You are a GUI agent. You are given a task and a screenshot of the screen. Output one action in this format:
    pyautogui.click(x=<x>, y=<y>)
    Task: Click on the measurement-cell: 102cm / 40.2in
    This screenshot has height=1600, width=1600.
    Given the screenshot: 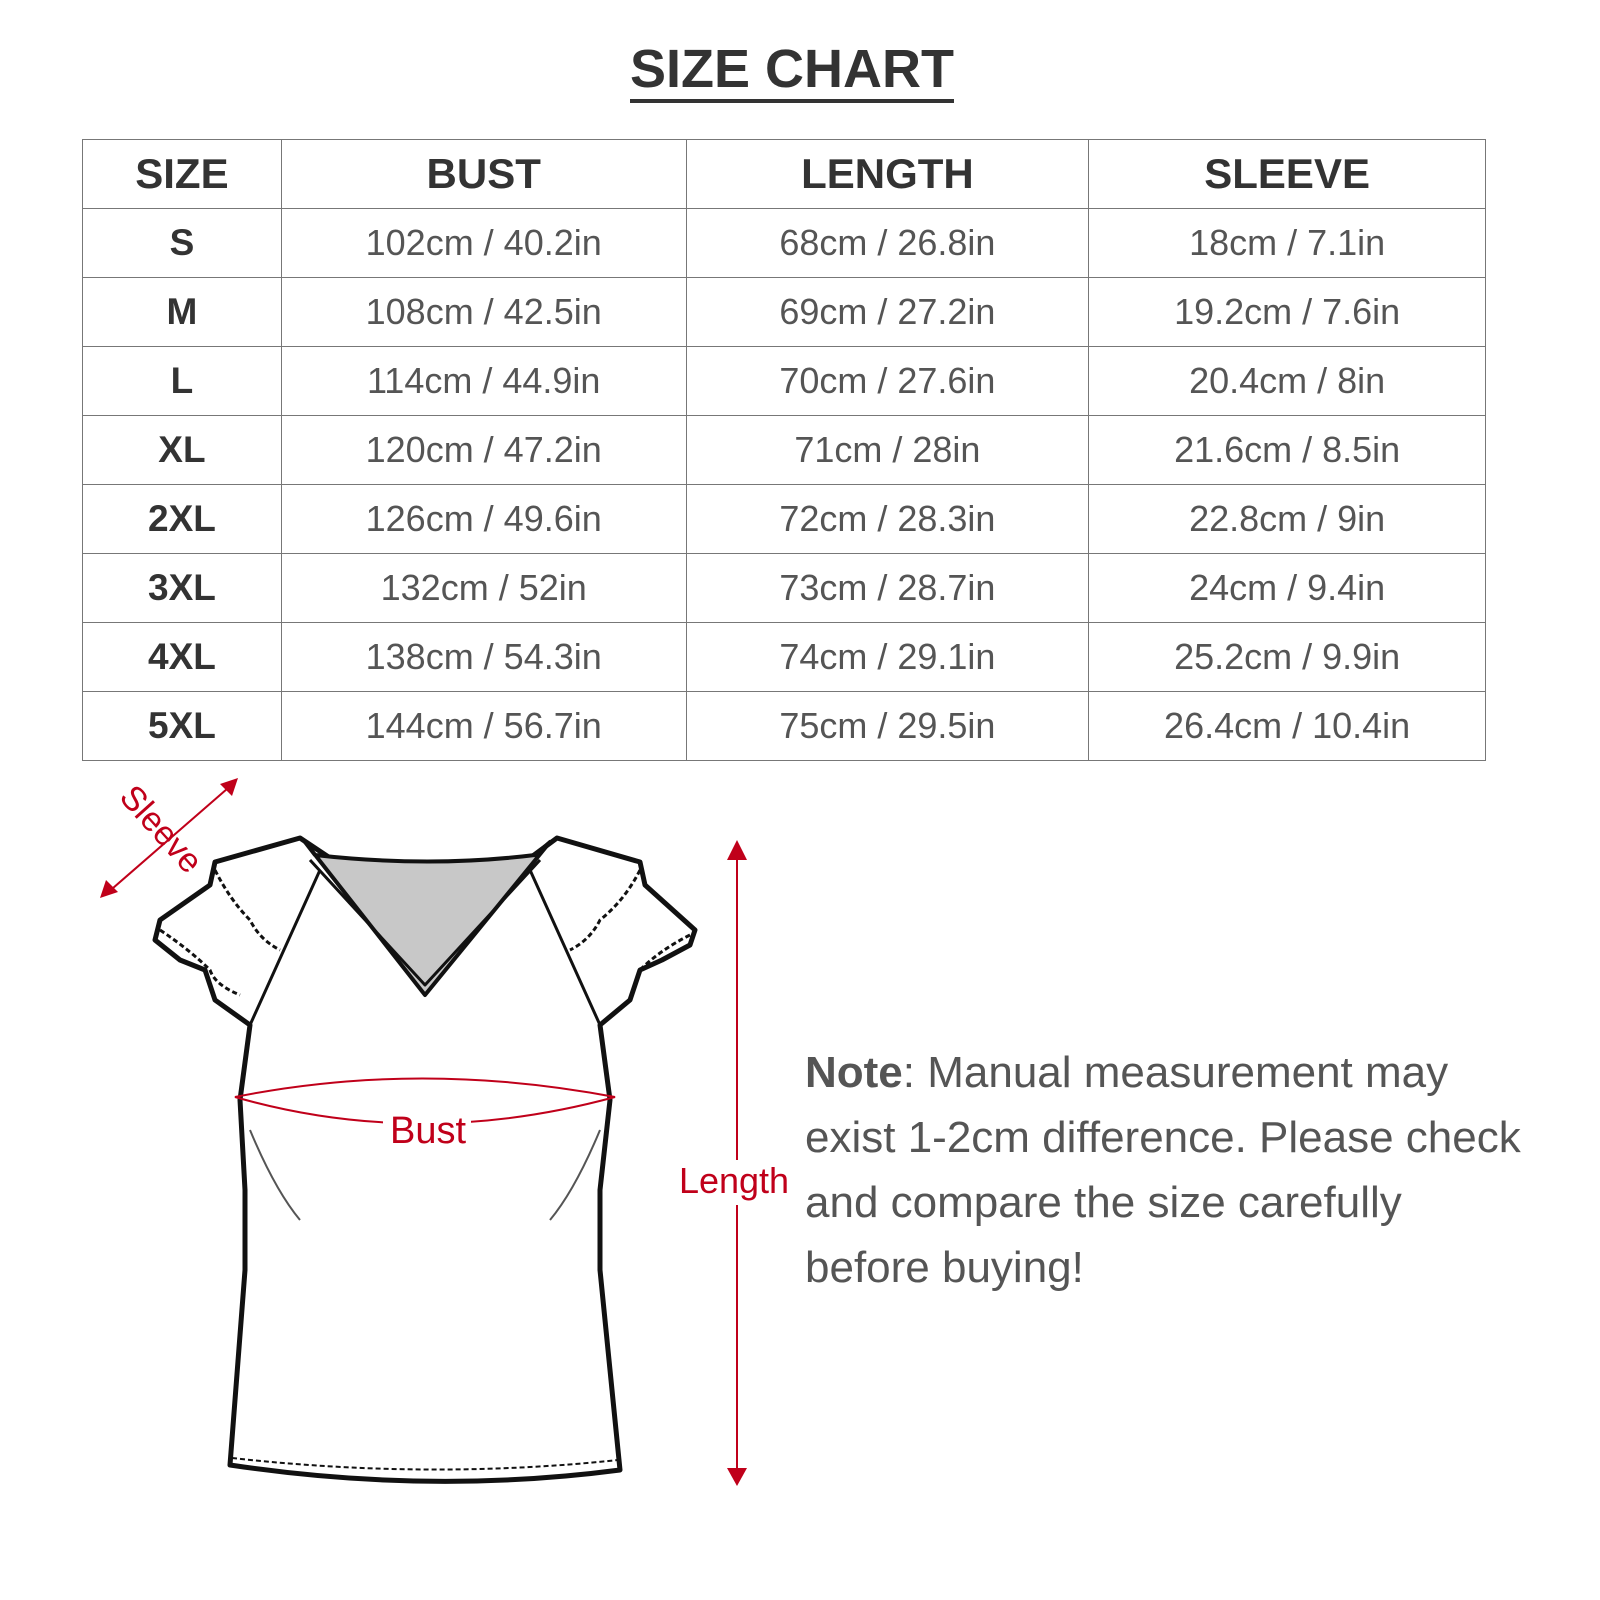 What is the action you would take?
    pyautogui.click(x=483, y=243)
    